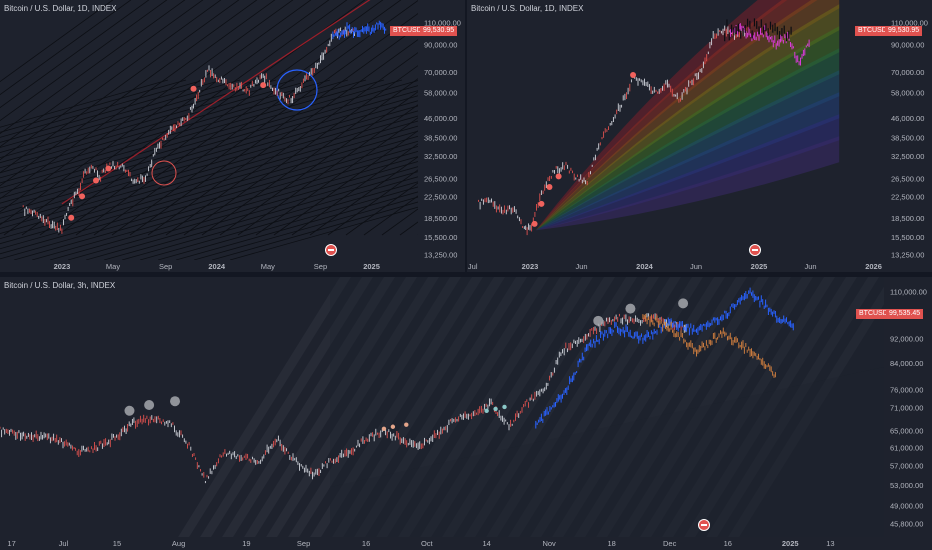  I want to click on chart-1-y-tick-label: 90,000.00, so click(440, 44).